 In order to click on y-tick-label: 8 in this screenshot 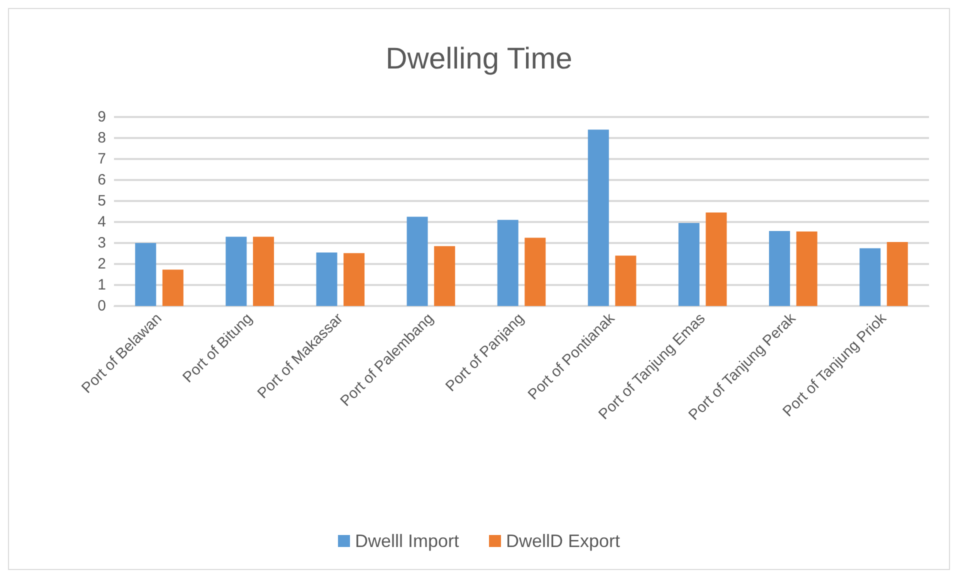, I will do `click(102, 138)`.